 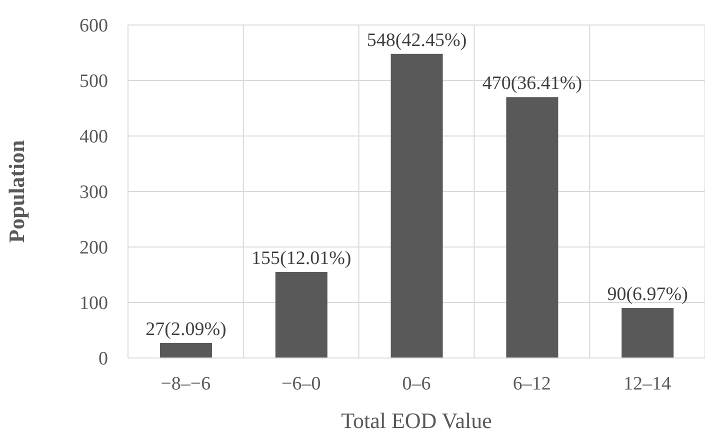 I want to click on data-label: 90(6.97%), so click(x=647, y=295).